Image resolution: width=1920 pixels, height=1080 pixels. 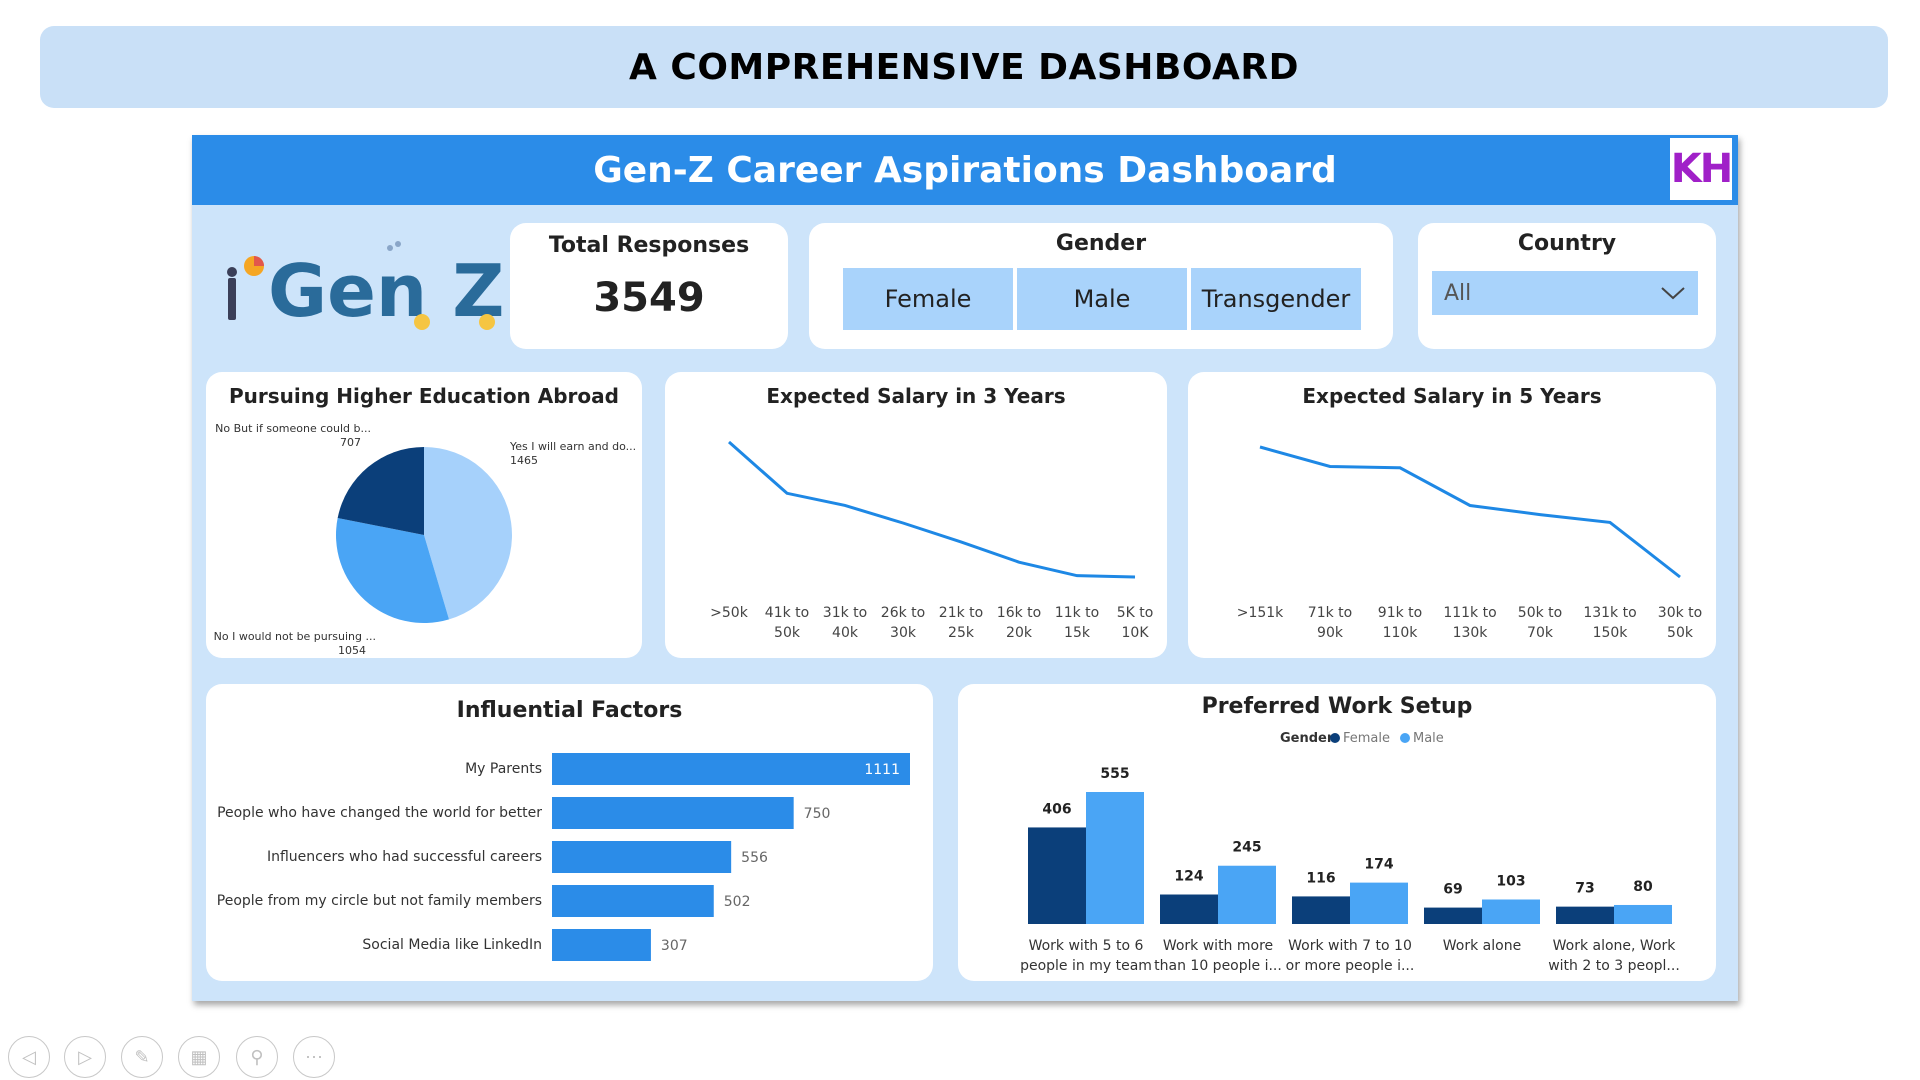 I want to click on bar-value-label: 307, so click(x=674, y=946).